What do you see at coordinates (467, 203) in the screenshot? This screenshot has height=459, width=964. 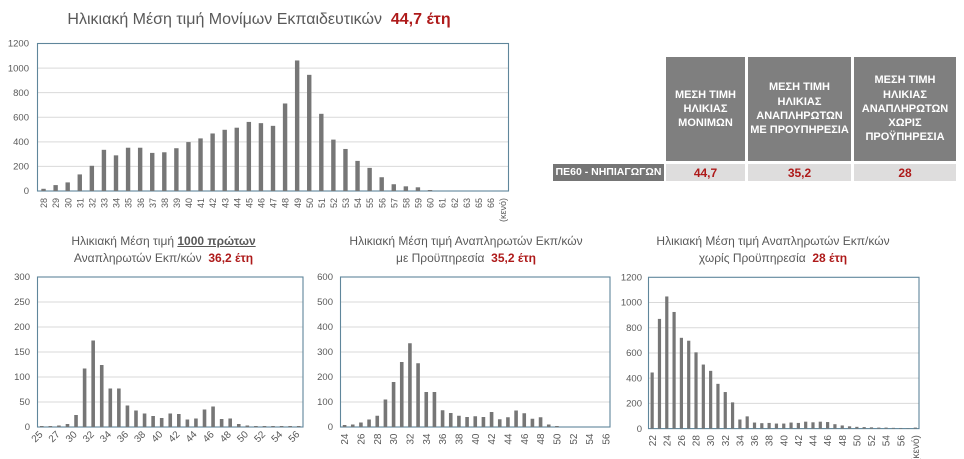 I see `svg-text: 63` at bounding box center [467, 203].